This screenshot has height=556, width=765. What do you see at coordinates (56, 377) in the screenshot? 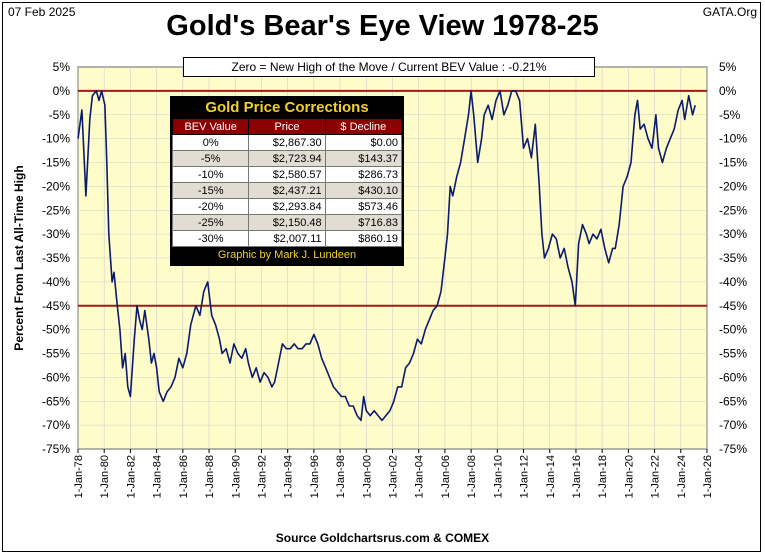
I see `y-tick-label-left: -60%` at bounding box center [56, 377].